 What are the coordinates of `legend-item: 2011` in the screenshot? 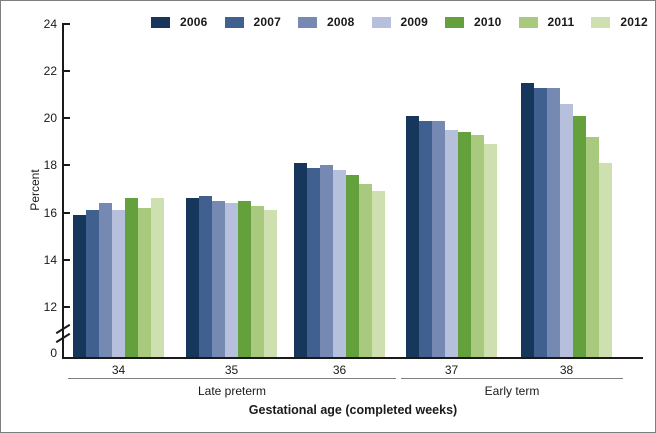 It's located at (546, 22).